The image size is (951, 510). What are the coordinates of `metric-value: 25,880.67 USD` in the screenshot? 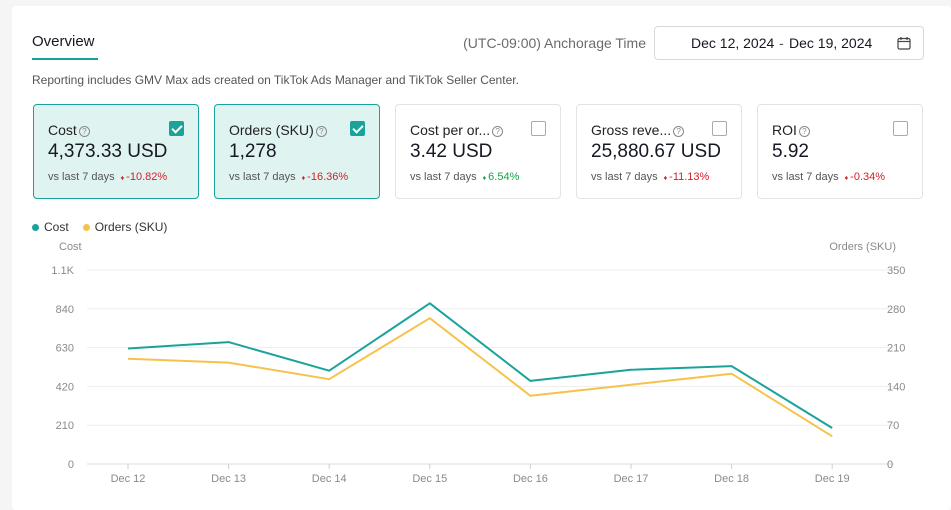 It's located at (656, 151).